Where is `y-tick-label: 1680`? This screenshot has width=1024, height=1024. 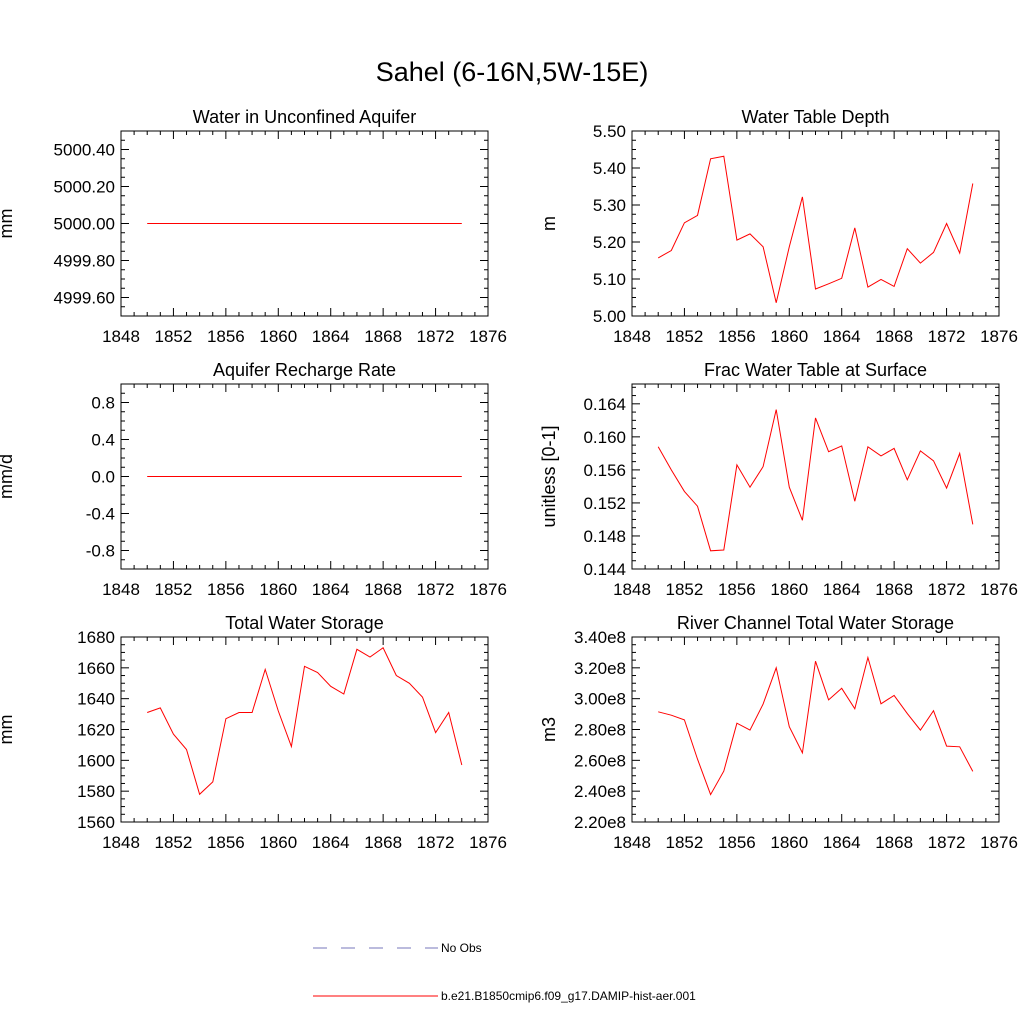
y-tick-label: 1680 is located at coordinates (96, 637).